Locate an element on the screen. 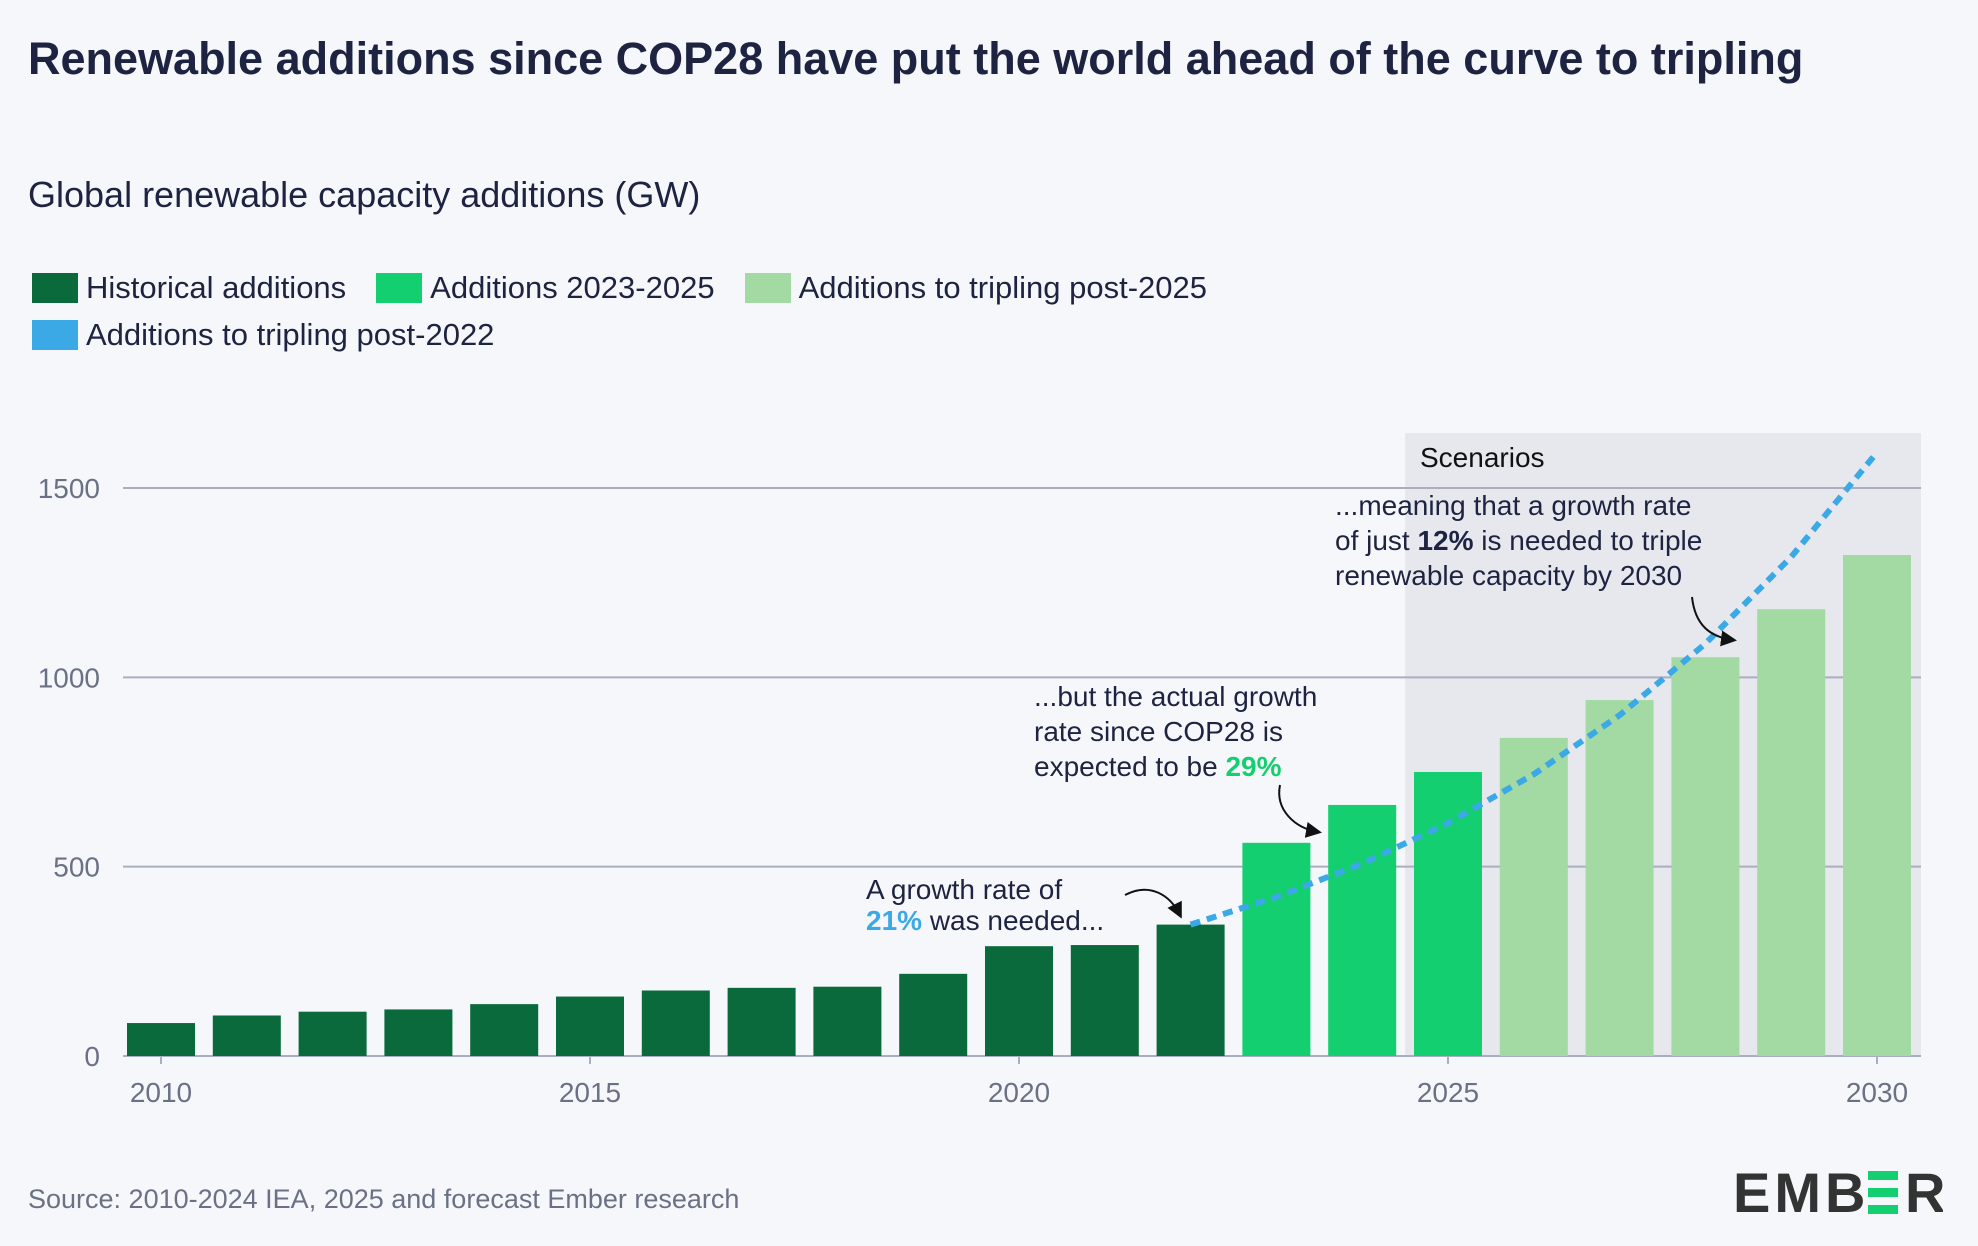 The height and width of the screenshot is (1246, 1978). bar-2019 is located at coordinates (933, 1014).